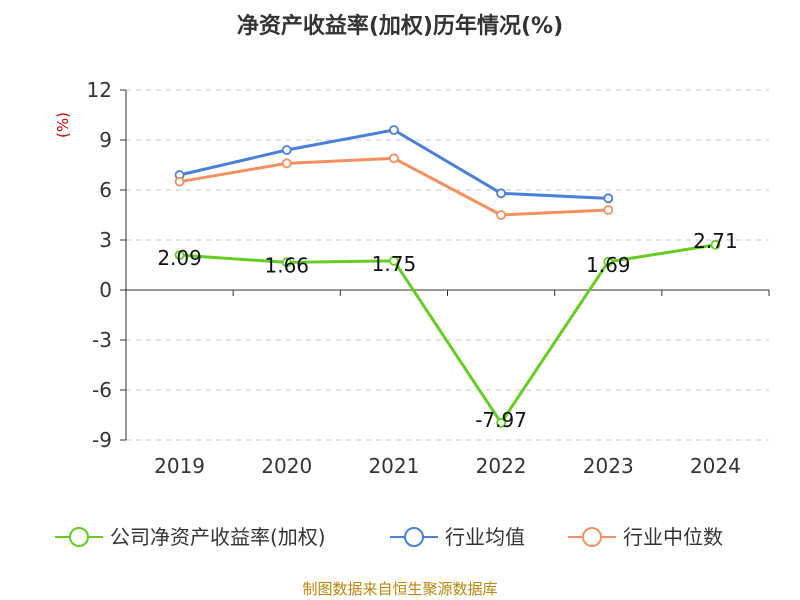 This screenshot has width=800, height=600. I want to click on data-label: -7.97, so click(501, 420).